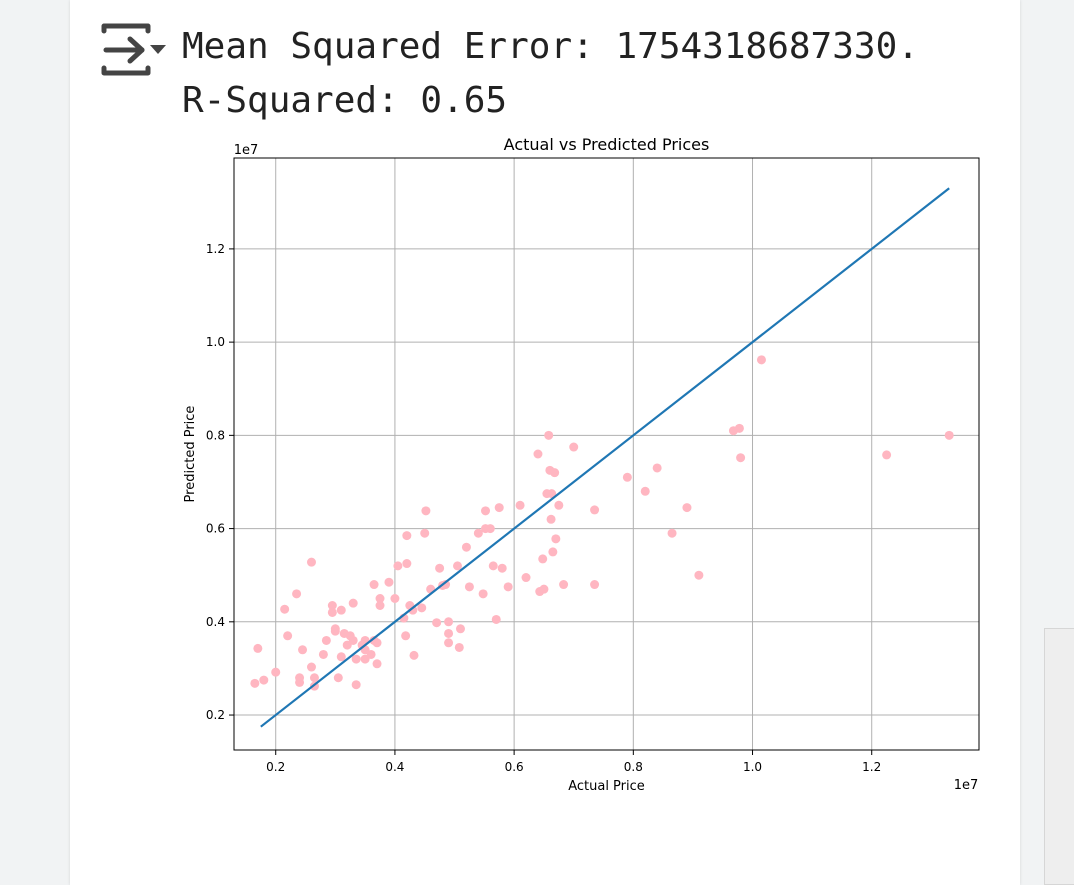 Image resolution: width=1074 pixels, height=885 pixels. What do you see at coordinates (394, 767) in the screenshot?
I see `x-tick-label: 0.4` at bounding box center [394, 767].